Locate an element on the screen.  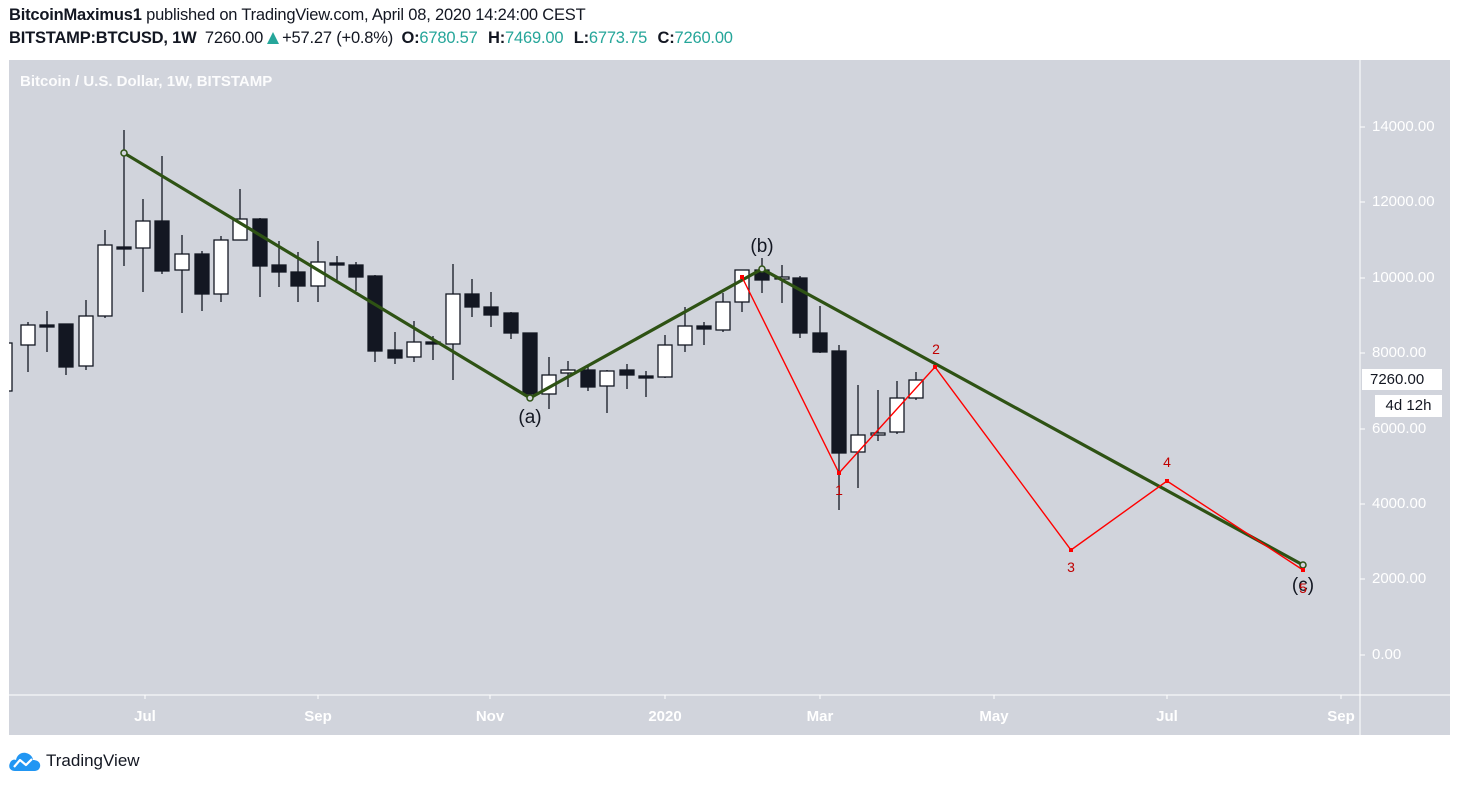
y-axis-ticks is located at coordinates (1362, 391).